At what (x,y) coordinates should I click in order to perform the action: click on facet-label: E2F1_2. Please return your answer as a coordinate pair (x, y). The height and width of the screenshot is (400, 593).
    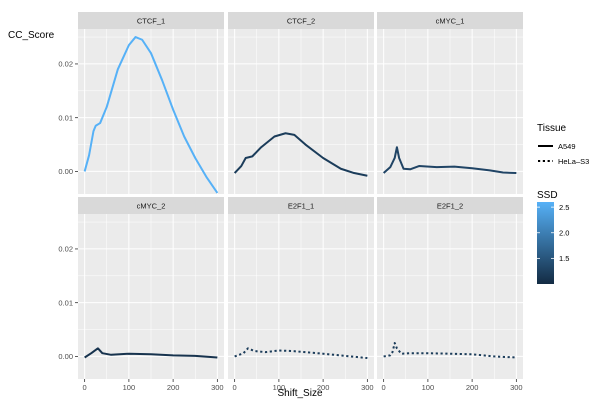
    Looking at the image, I should click on (450, 206).